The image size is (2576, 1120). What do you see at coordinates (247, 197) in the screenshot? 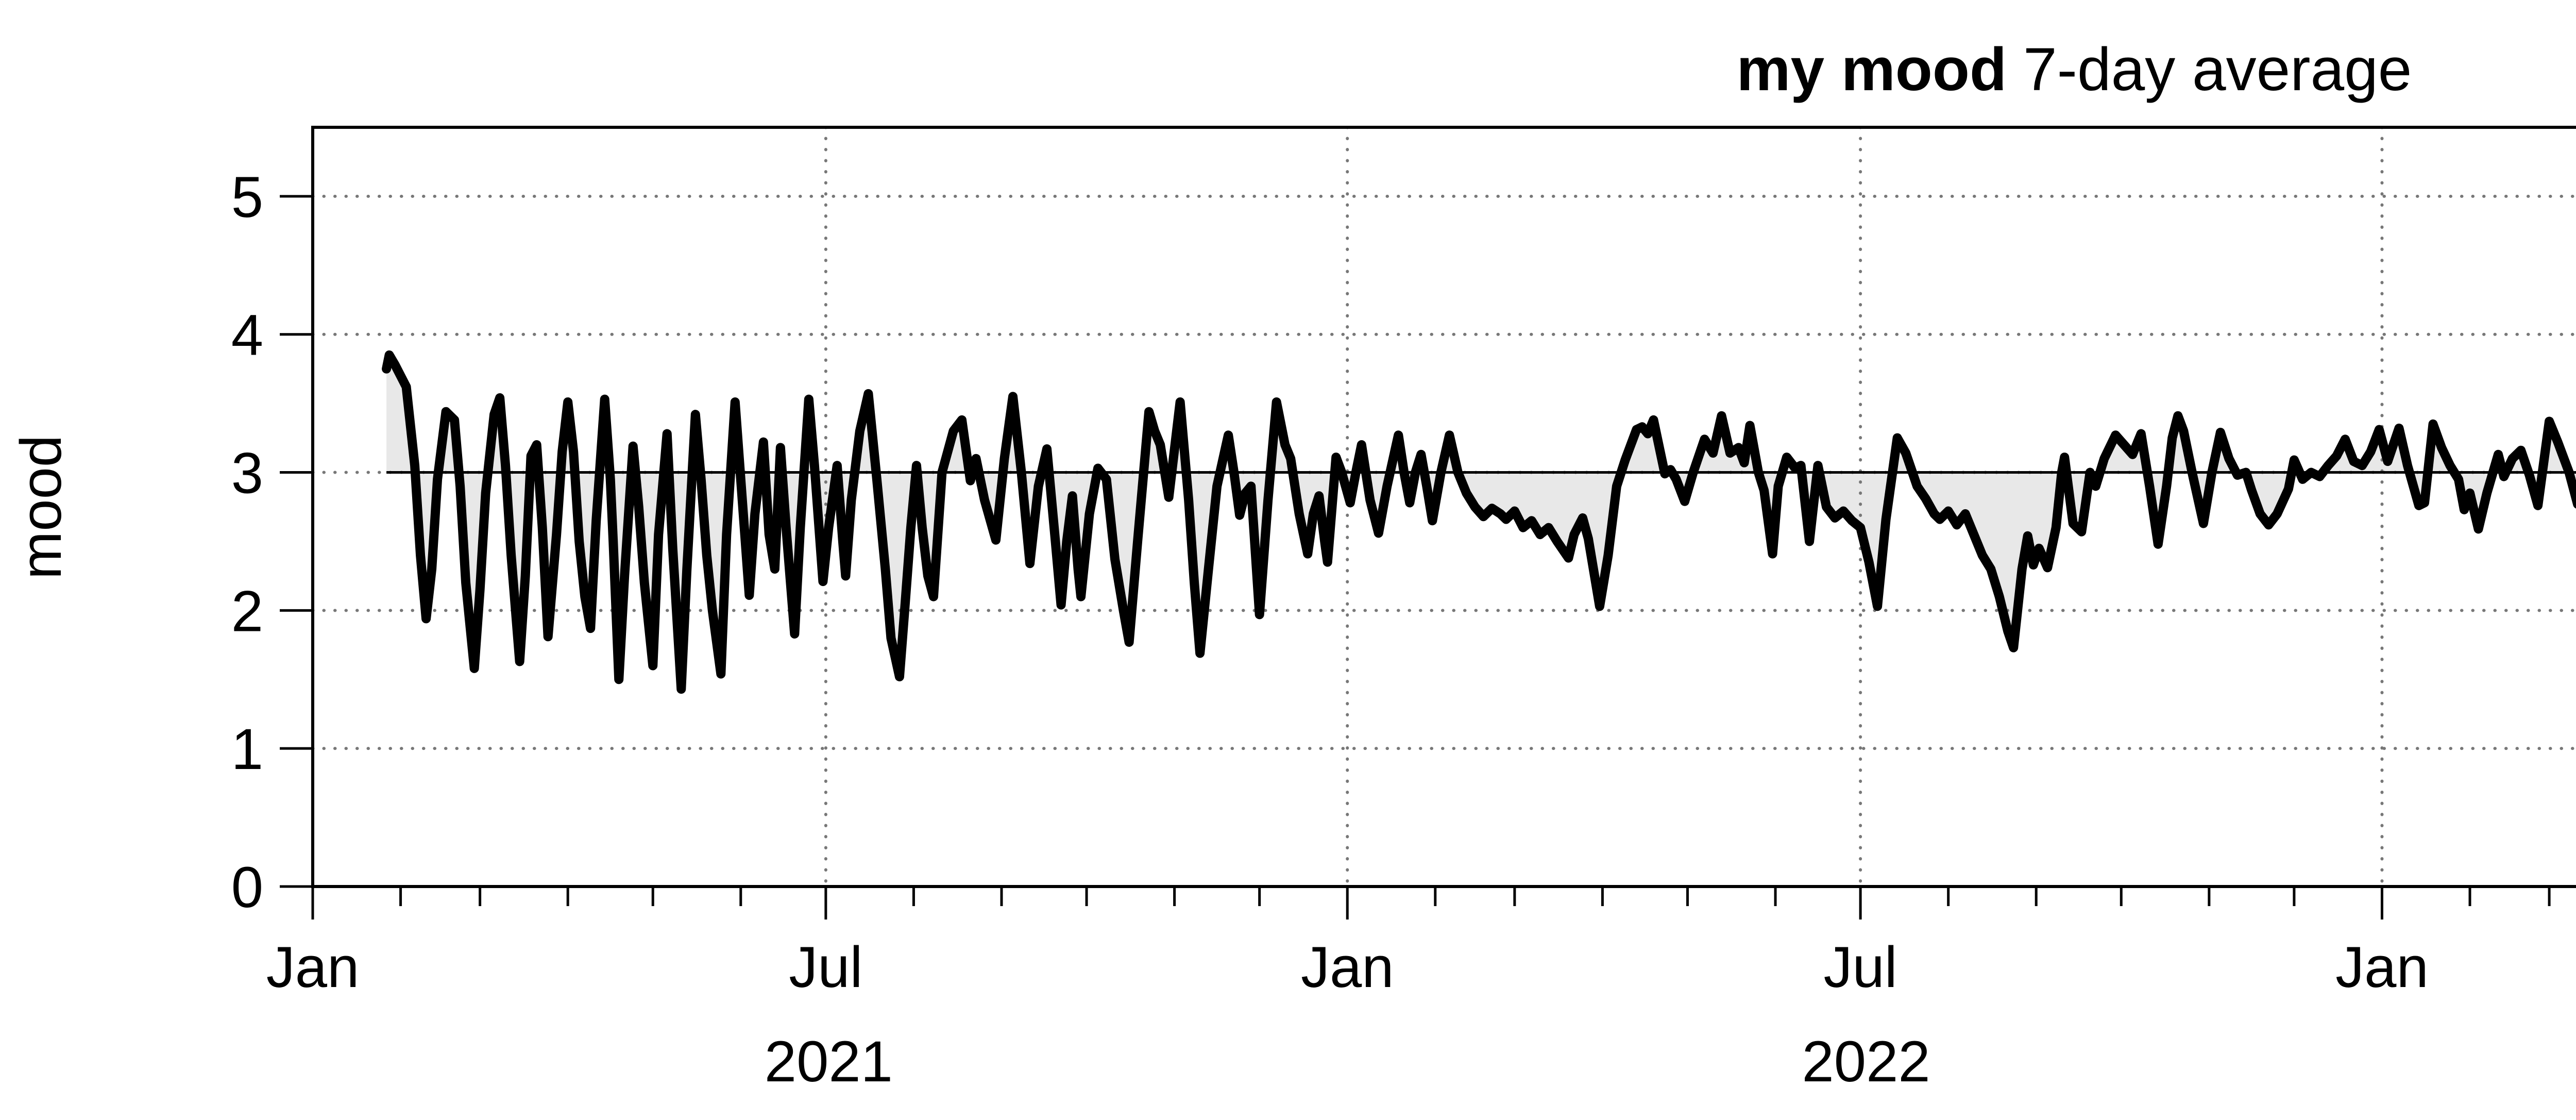
I see `y-tick-label: 5` at bounding box center [247, 197].